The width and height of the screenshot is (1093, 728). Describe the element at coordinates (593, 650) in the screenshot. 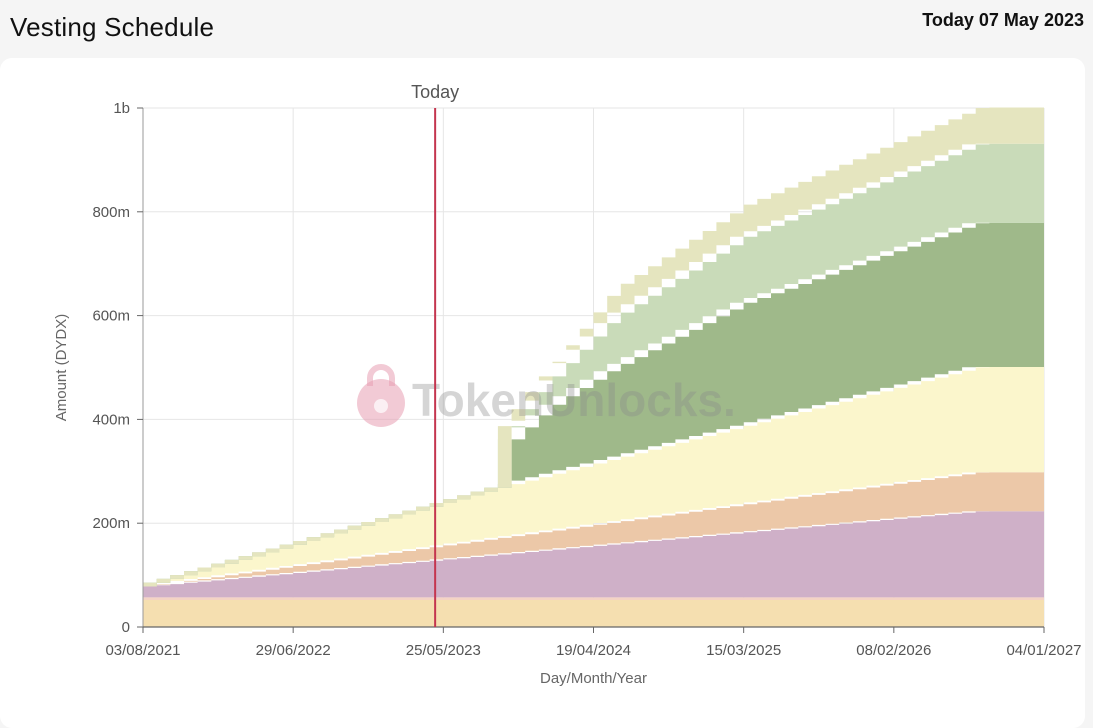

I see `x-tick-label: 19/04/2024` at that location.